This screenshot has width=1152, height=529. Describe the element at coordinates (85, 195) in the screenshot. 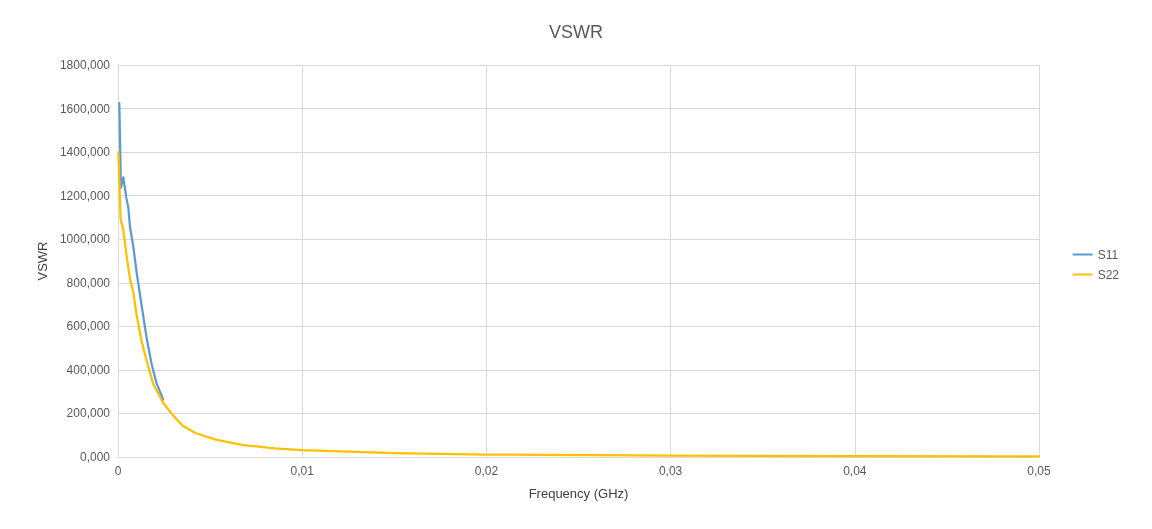

I see `y-tick-label: 1200,000` at that location.